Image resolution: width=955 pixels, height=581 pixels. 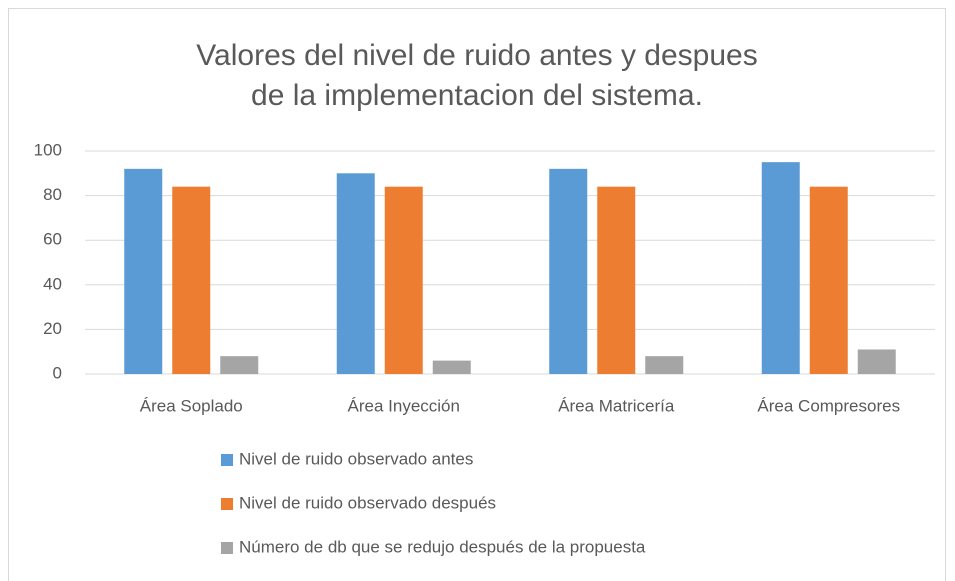 I want to click on y-tick-label: 60, so click(x=52, y=239).